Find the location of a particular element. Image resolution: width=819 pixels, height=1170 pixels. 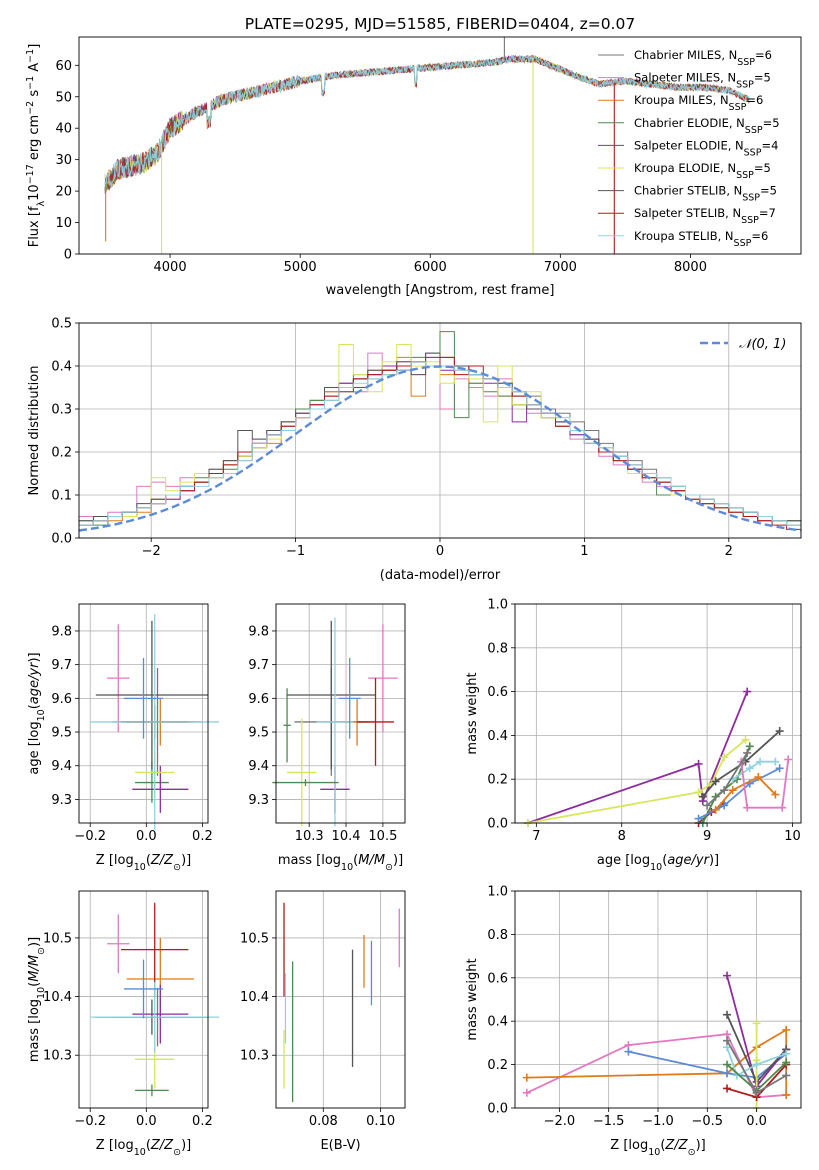

x-tick-label: 0.2 is located at coordinates (202, 1121).